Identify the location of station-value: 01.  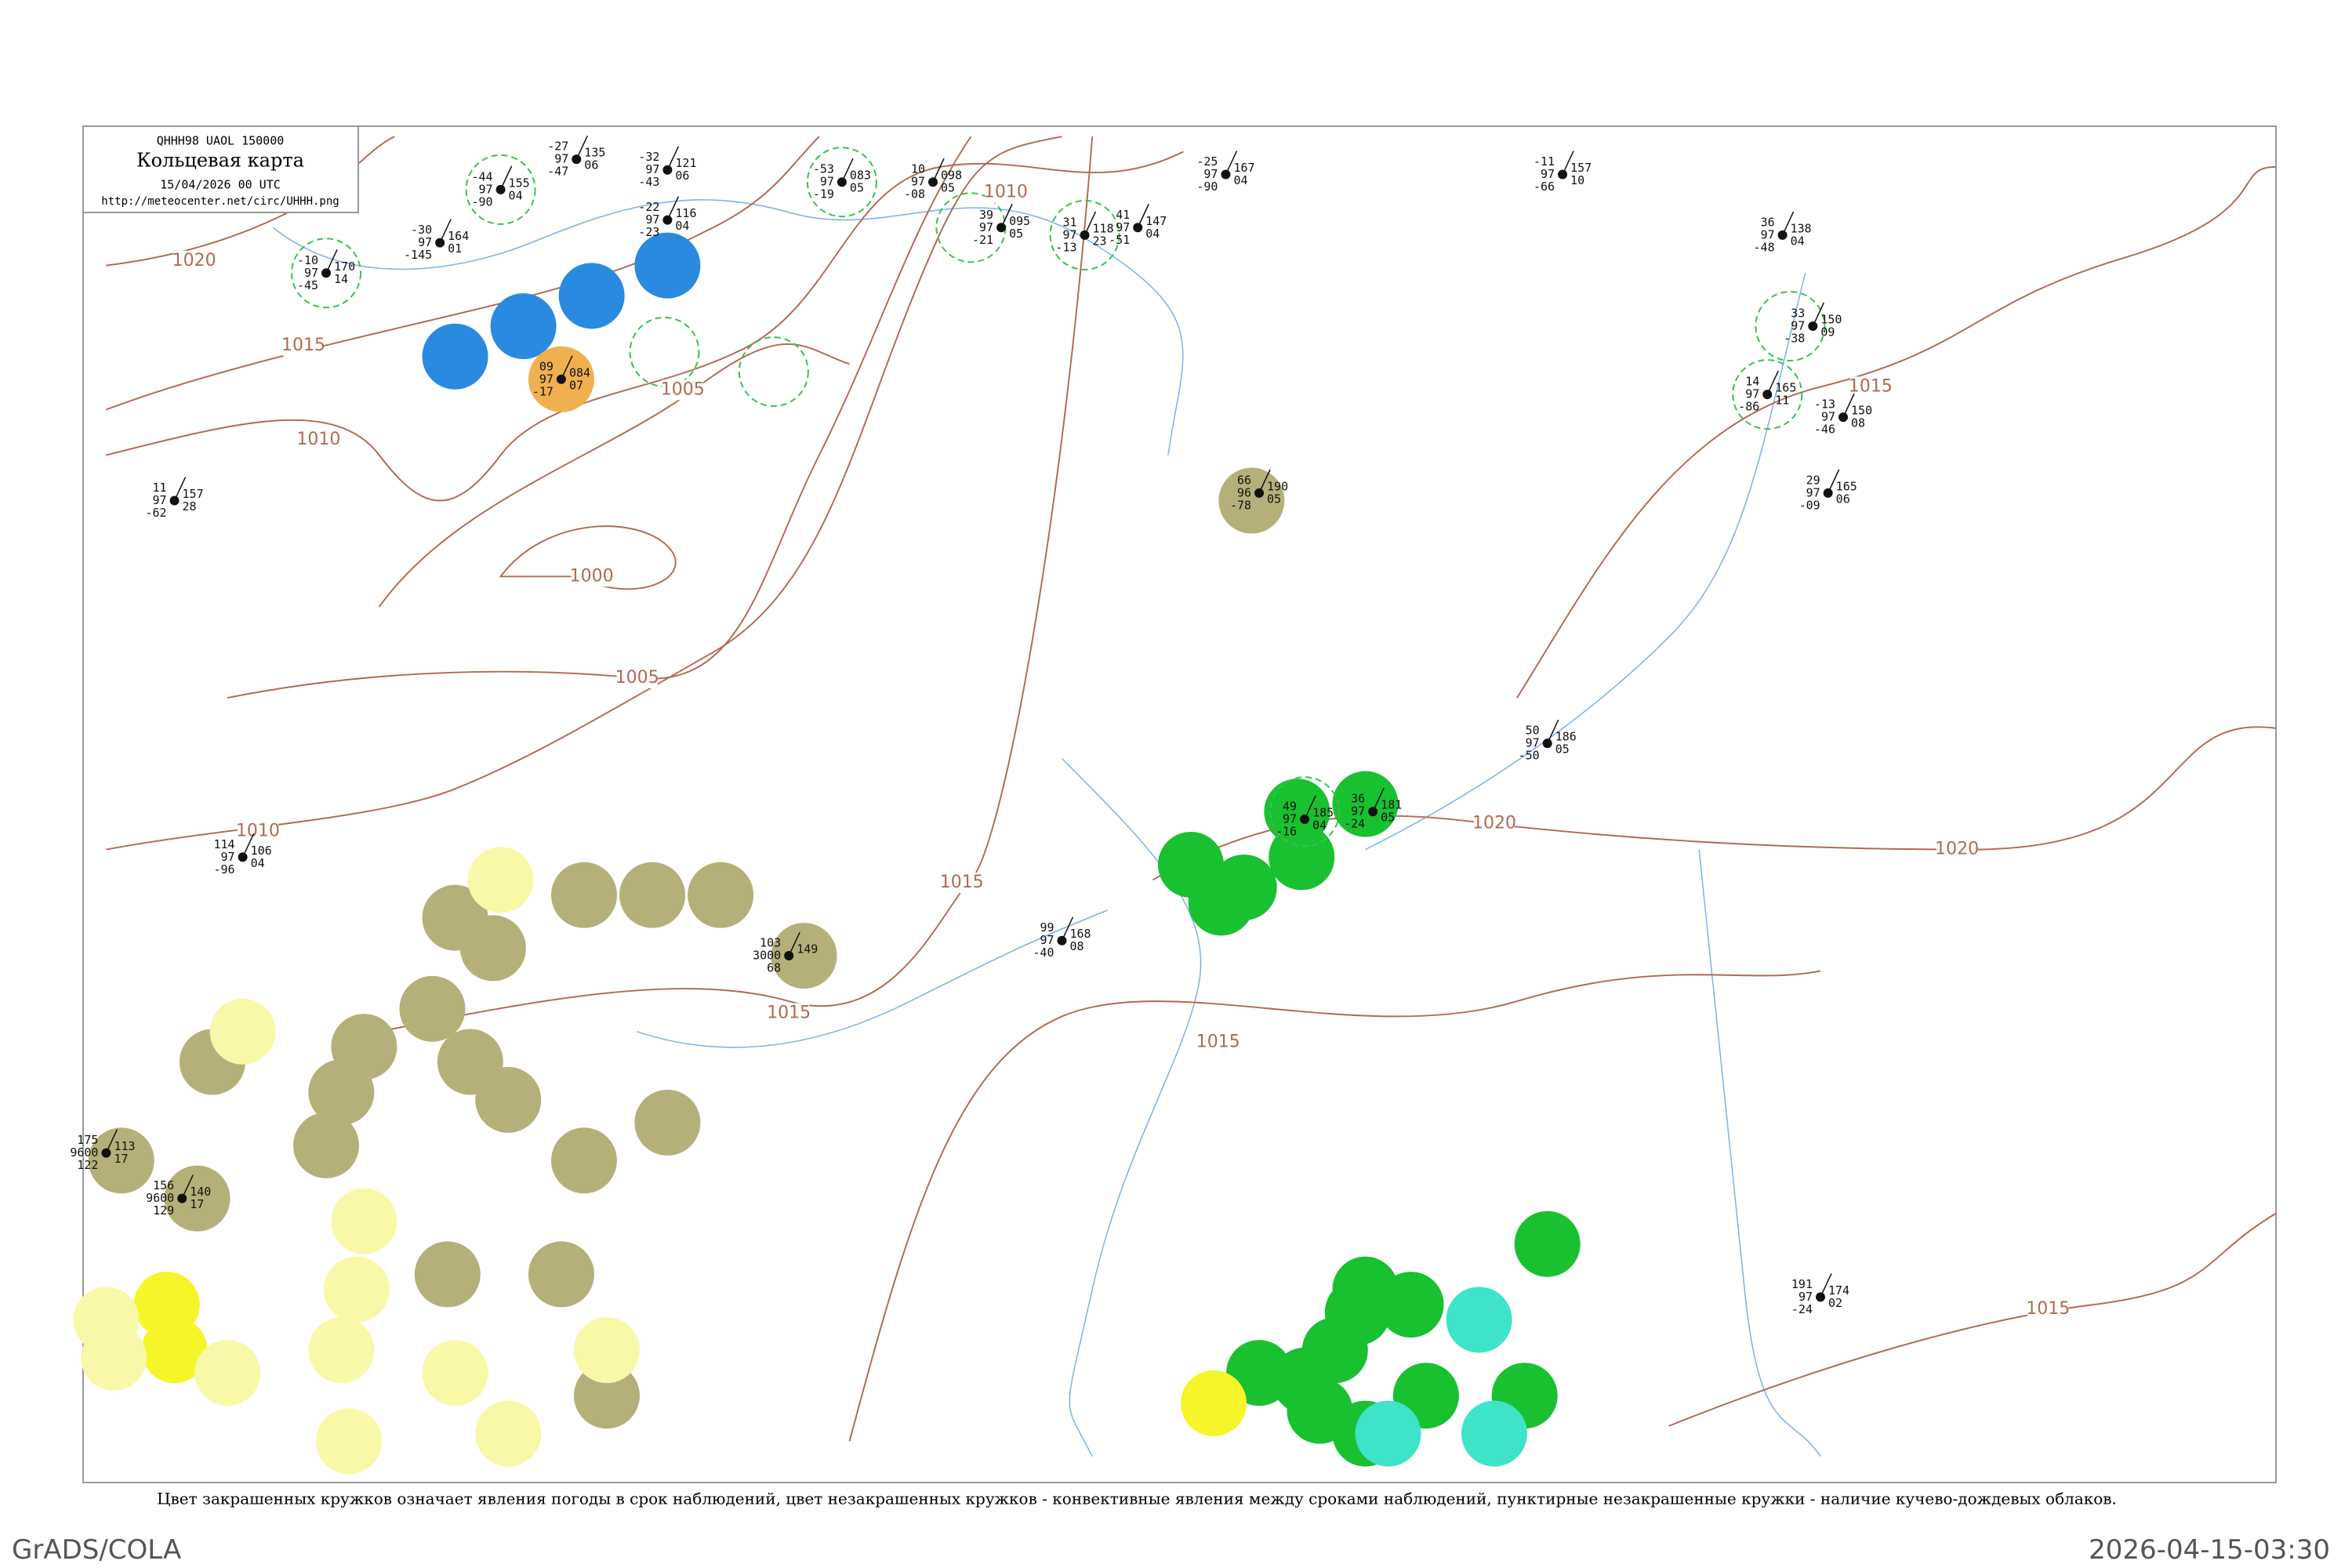
(455, 249).